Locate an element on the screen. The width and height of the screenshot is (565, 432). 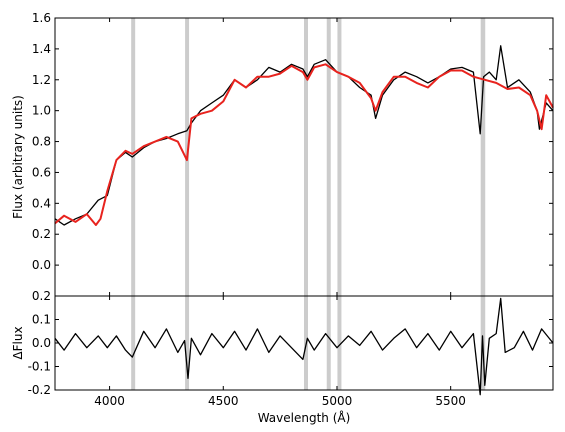
x-tick-label-2: 5000 is located at coordinates (337, 401).